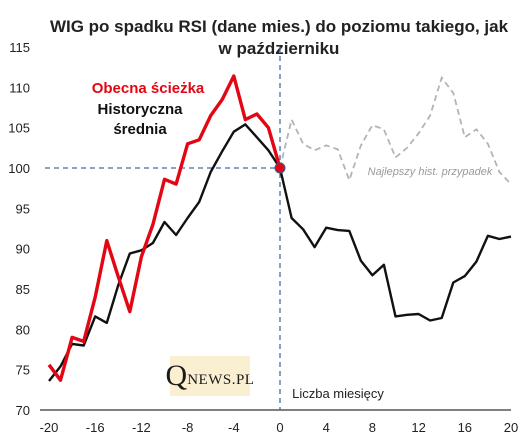  I want to click on x-tick-label: 0, so click(279, 427).